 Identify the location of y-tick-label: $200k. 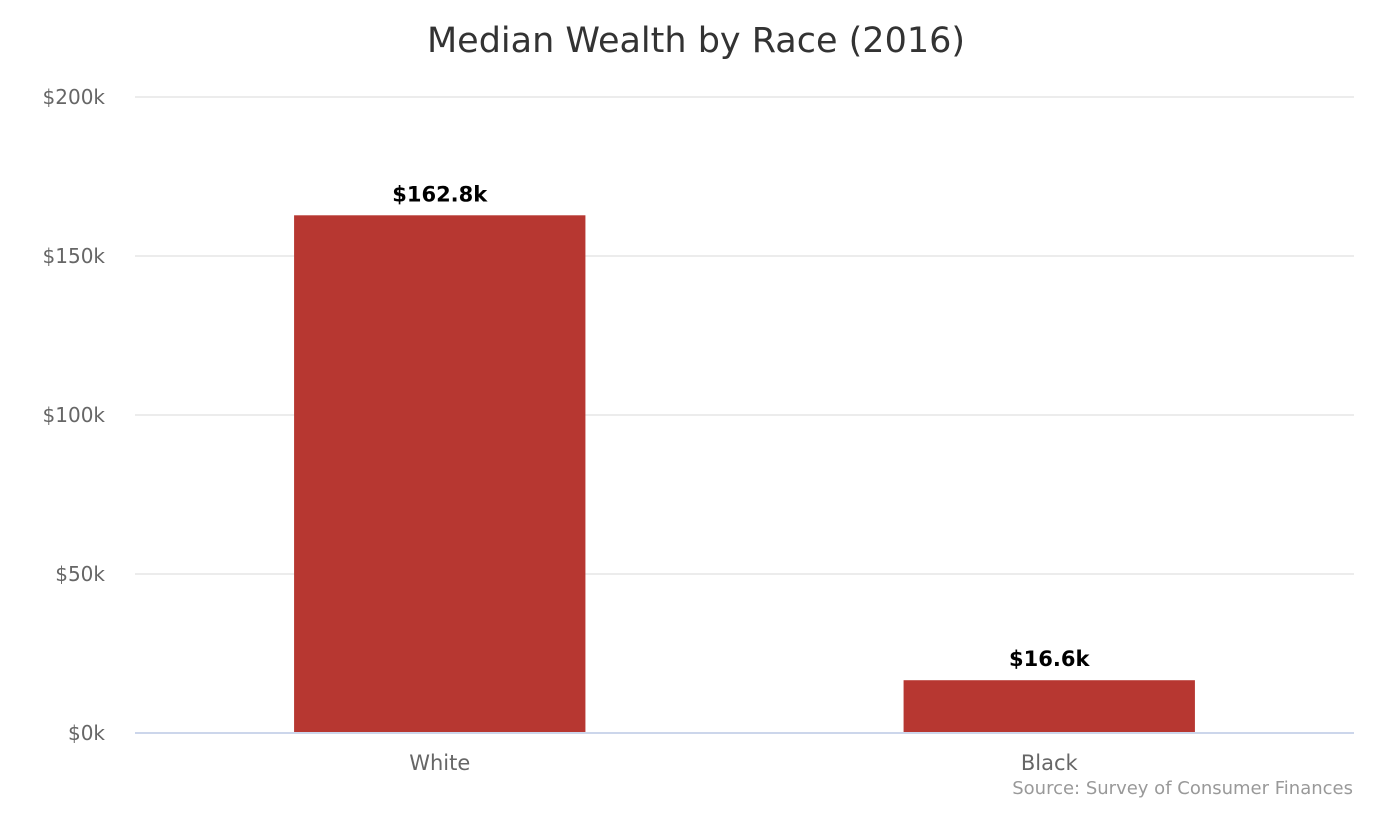
(74, 97).